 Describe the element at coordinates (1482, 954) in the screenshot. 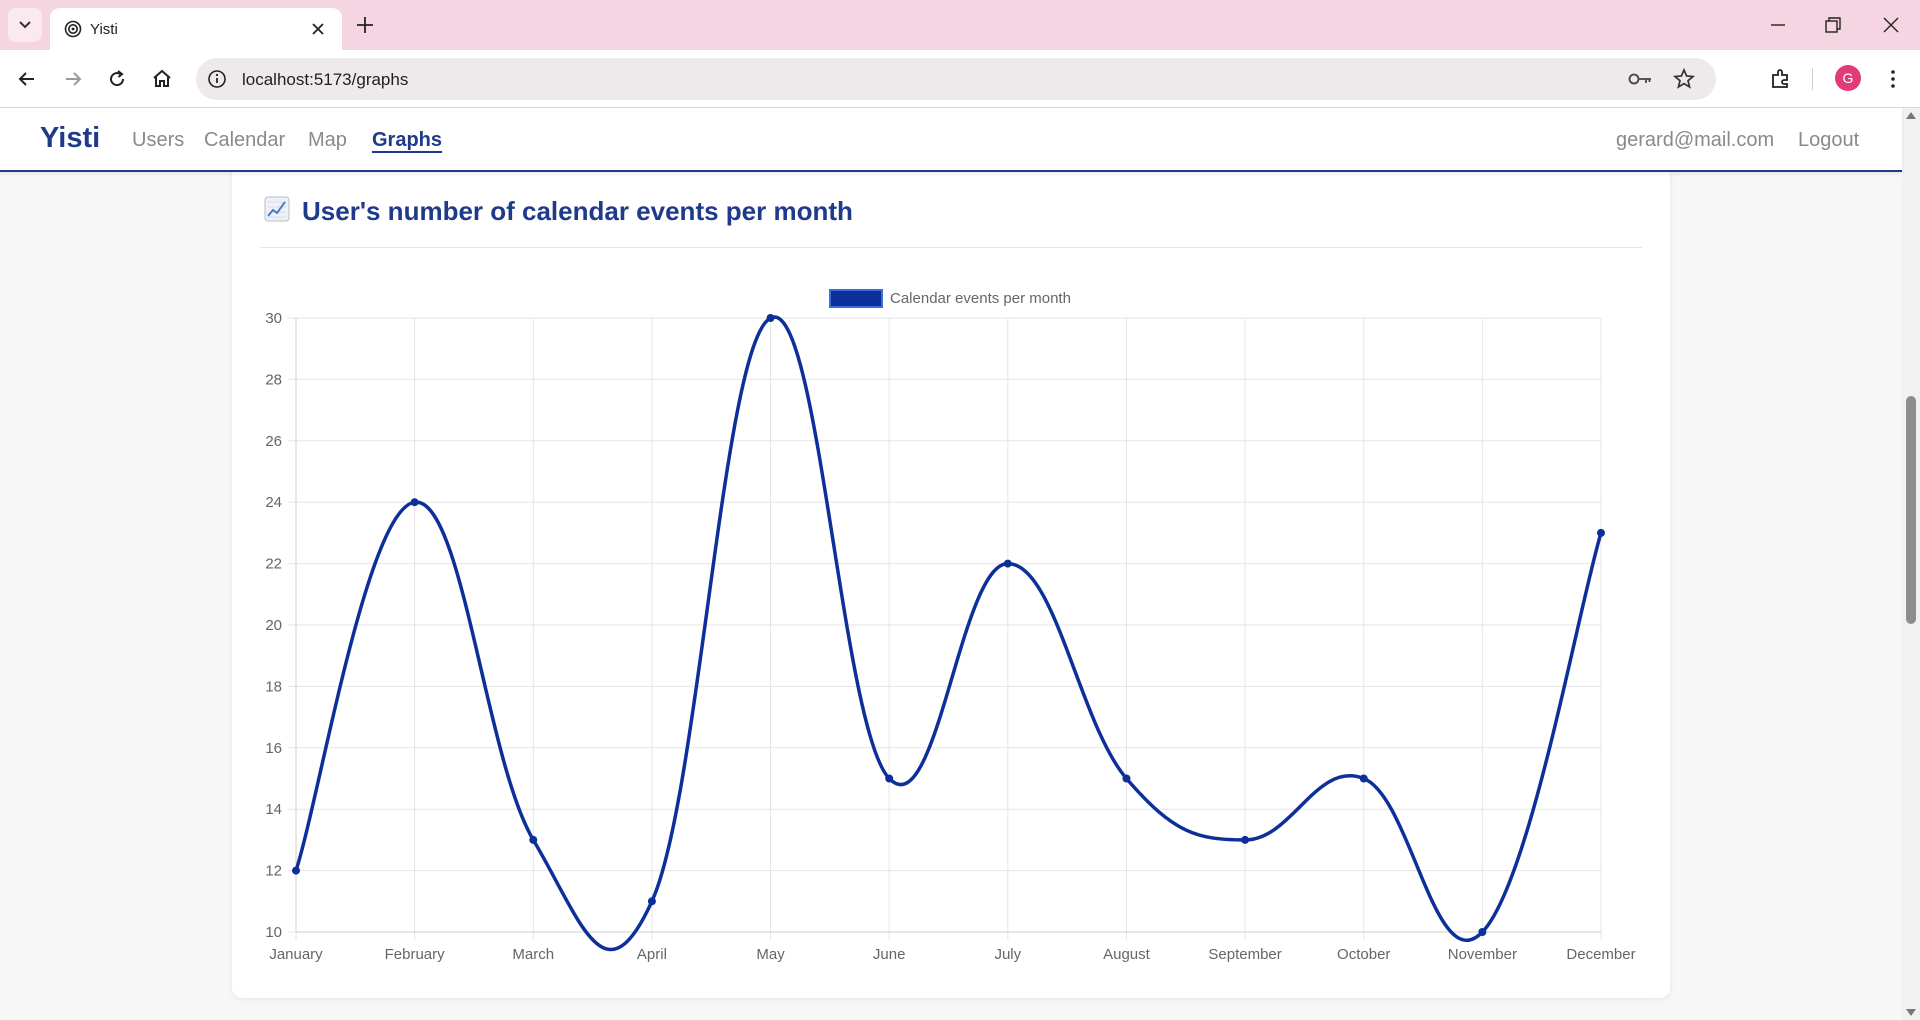

I see `x-tick-label: November` at that location.